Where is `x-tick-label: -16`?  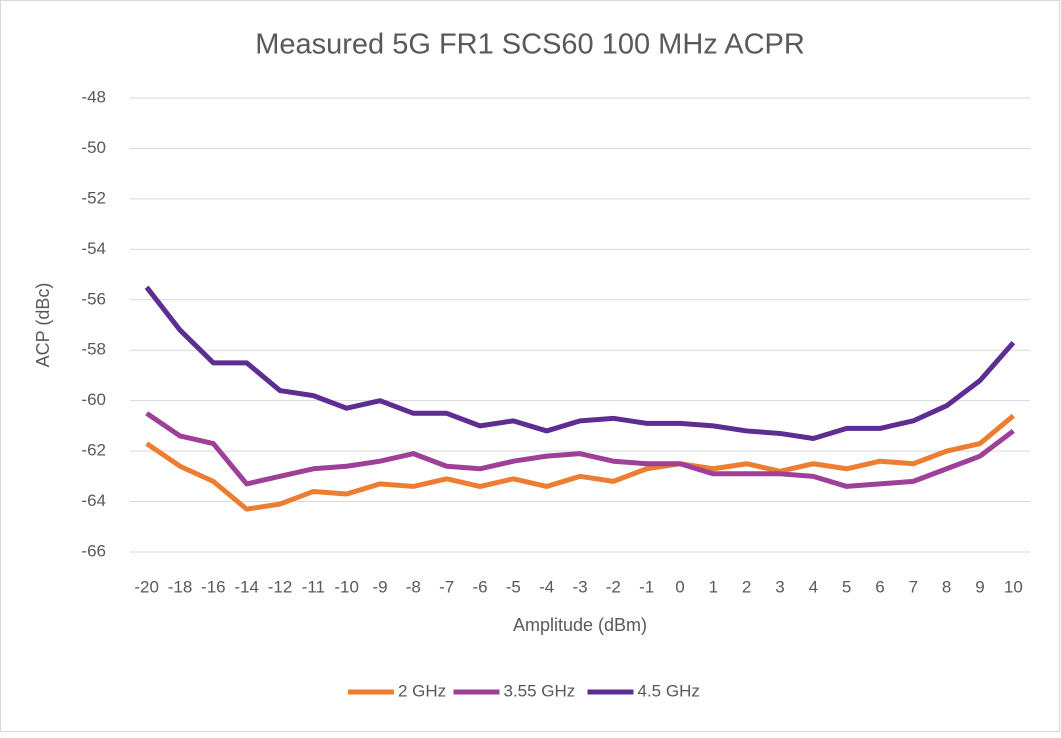
x-tick-label: -16 is located at coordinates (213, 586).